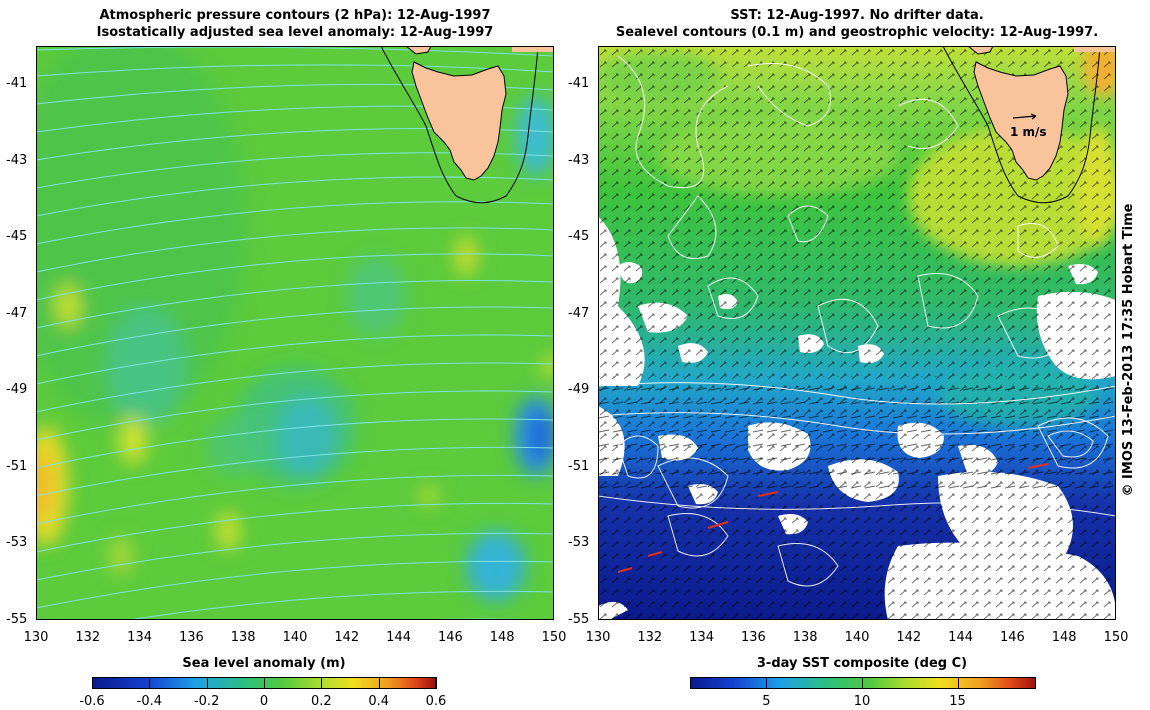 The image size is (1150, 710). I want to click on left-x-tick-label: 148, so click(502, 637).